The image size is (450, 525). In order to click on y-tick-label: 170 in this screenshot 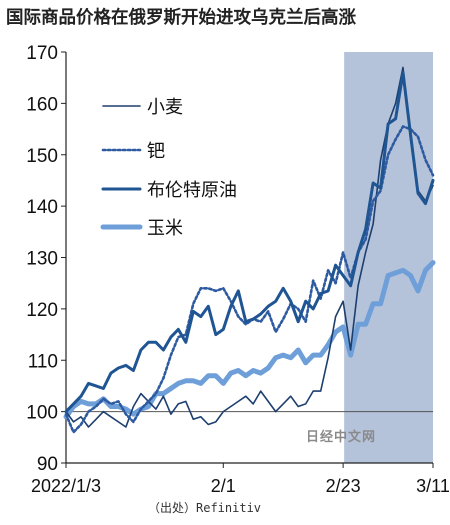, I will do `click(42, 53)`.